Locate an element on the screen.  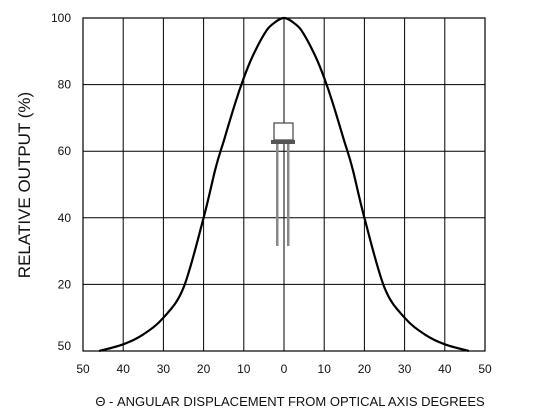
x-tick-labels: 50 40 30 20 10 0 10 20 30 40 50 is located at coordinates (284, 369).